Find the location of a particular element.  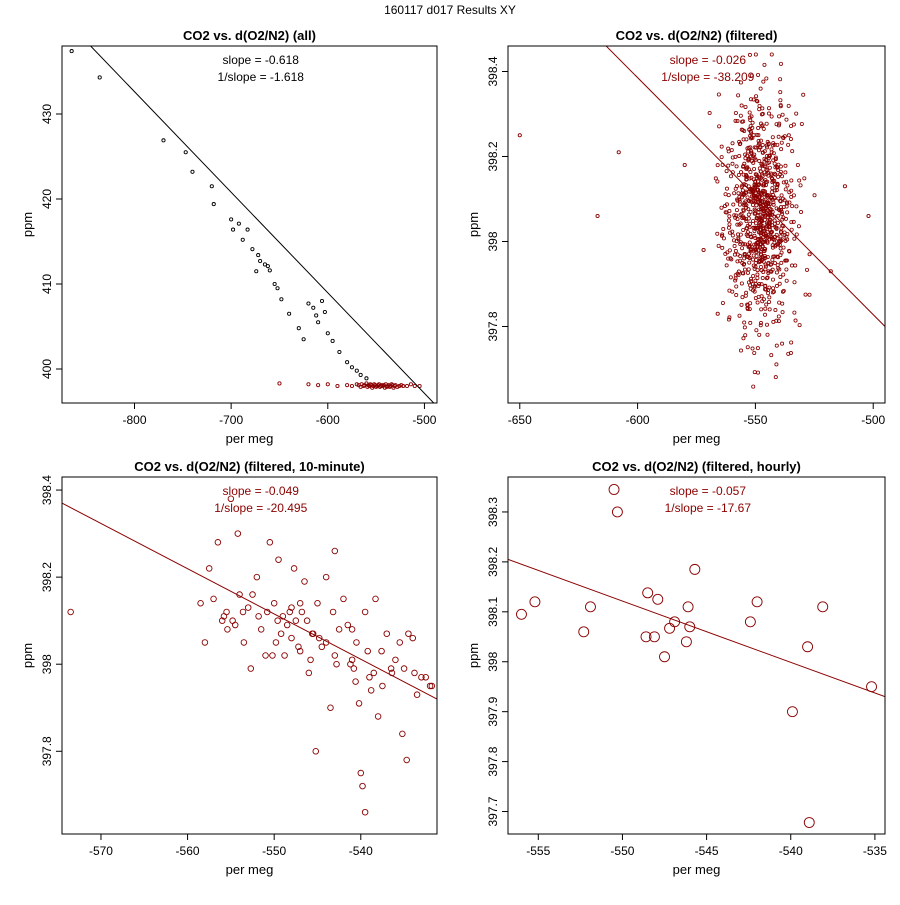

y-tick-label: 398.4 is located at coordinates (47, 490).